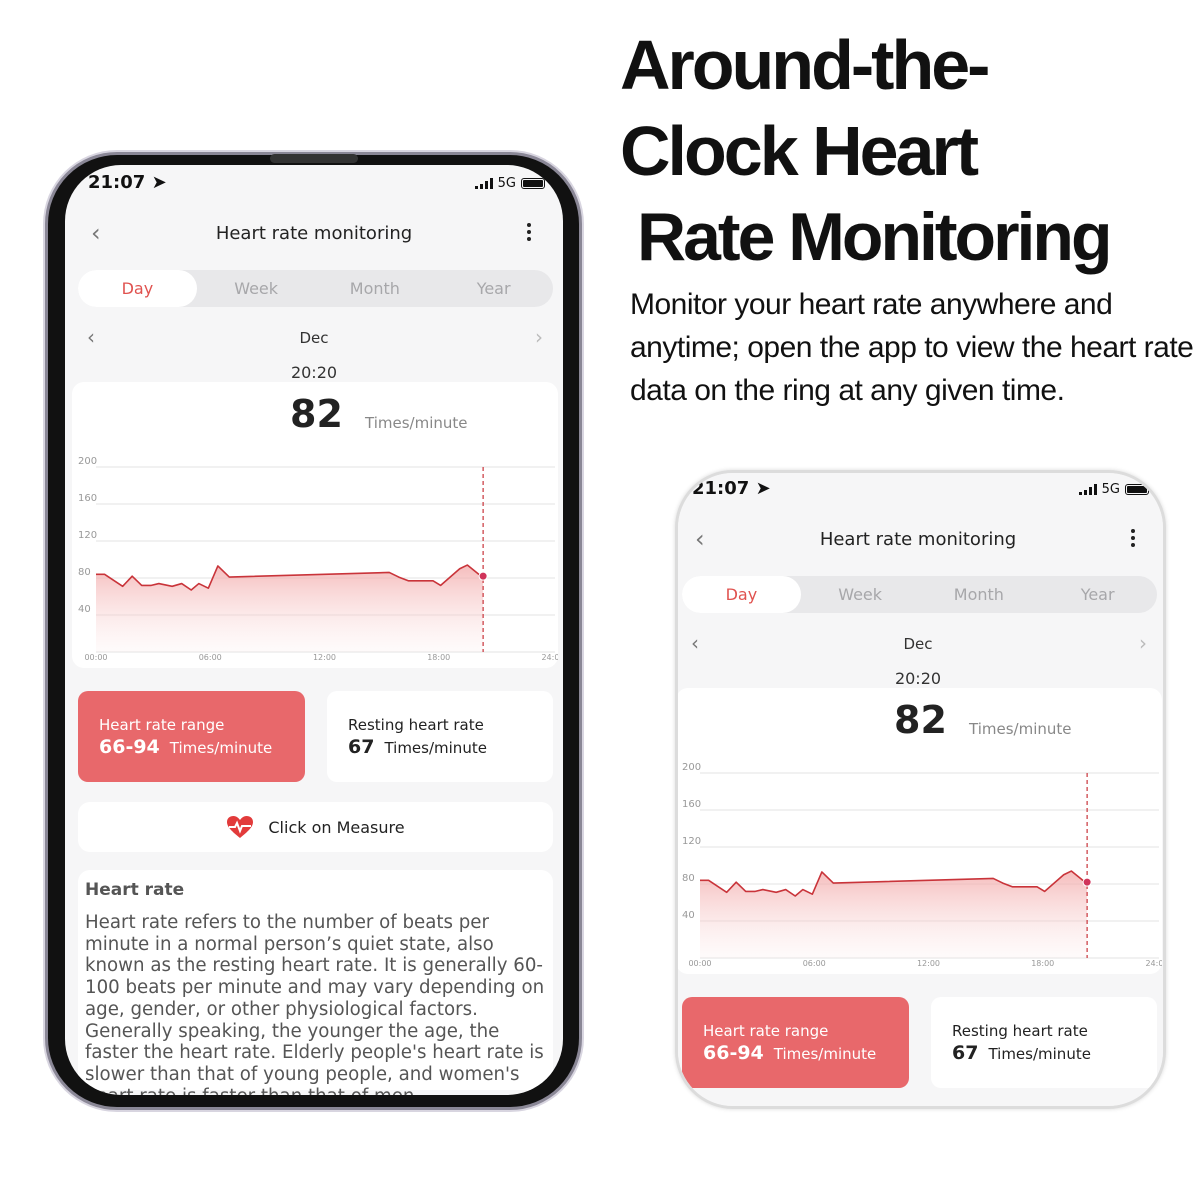  I want to click on headline-line: Clock Heart, so click(799, 151).